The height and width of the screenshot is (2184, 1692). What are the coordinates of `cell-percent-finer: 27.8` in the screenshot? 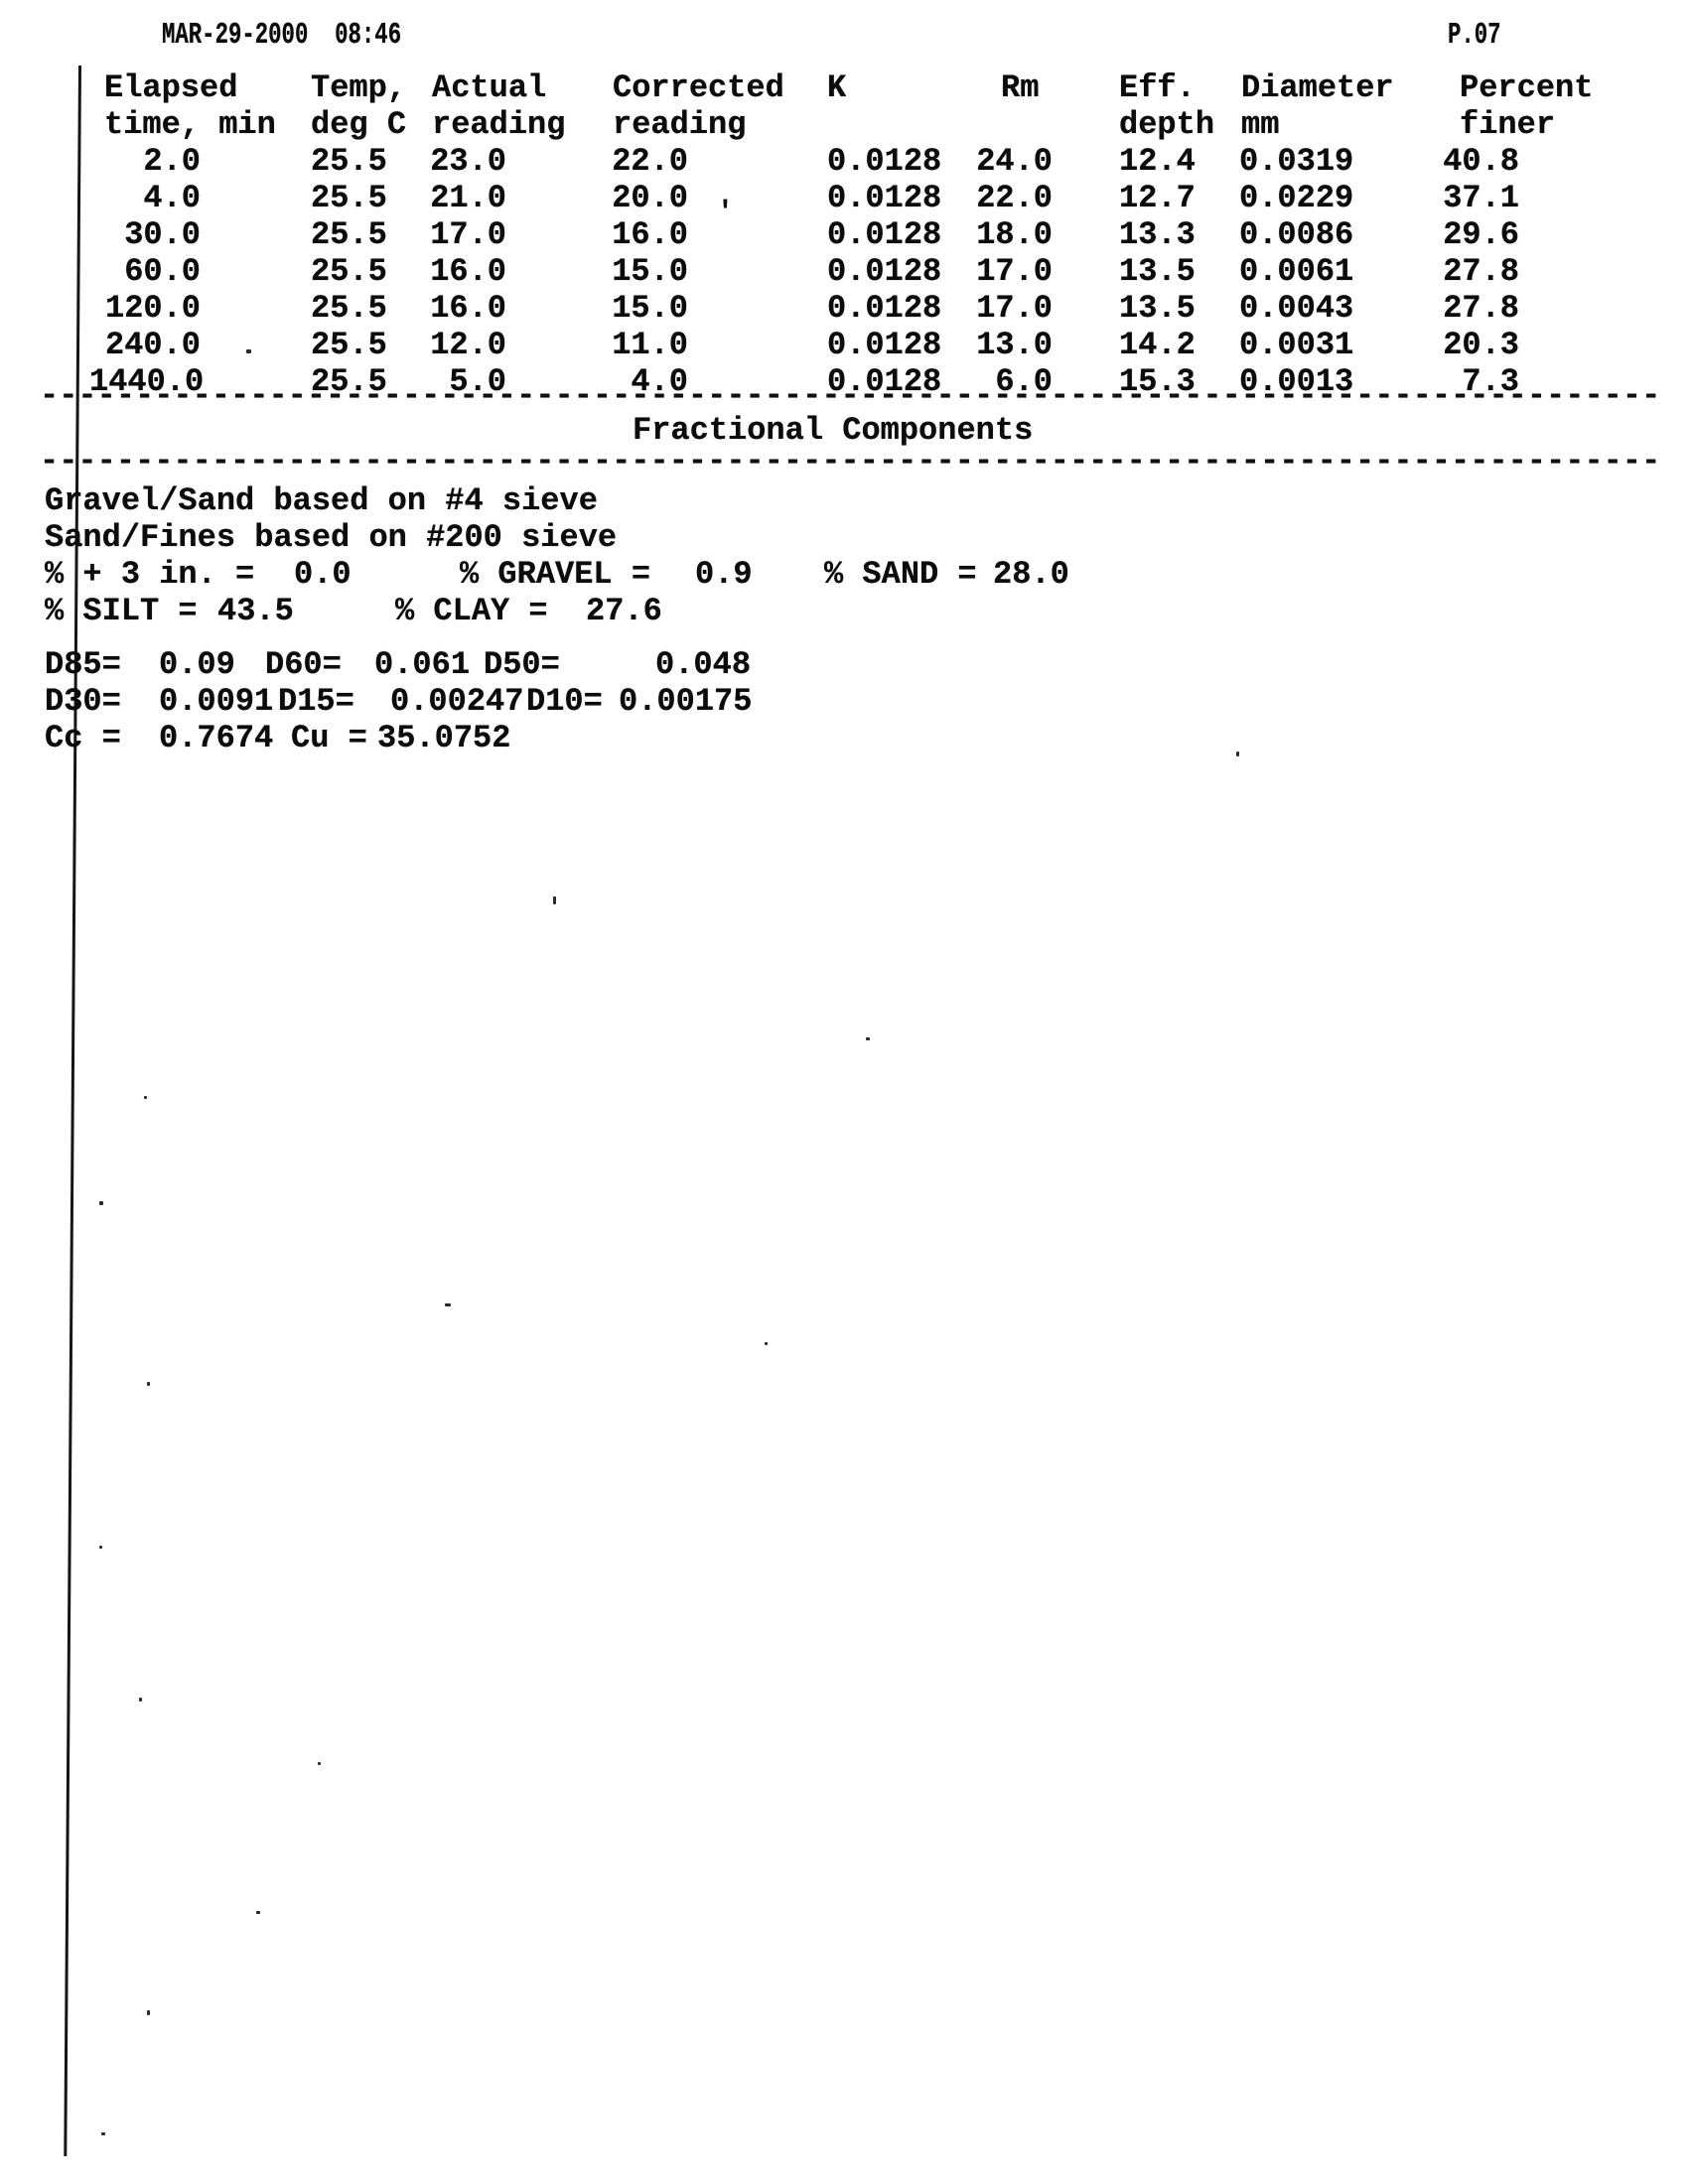 It's located at (1481, 271).